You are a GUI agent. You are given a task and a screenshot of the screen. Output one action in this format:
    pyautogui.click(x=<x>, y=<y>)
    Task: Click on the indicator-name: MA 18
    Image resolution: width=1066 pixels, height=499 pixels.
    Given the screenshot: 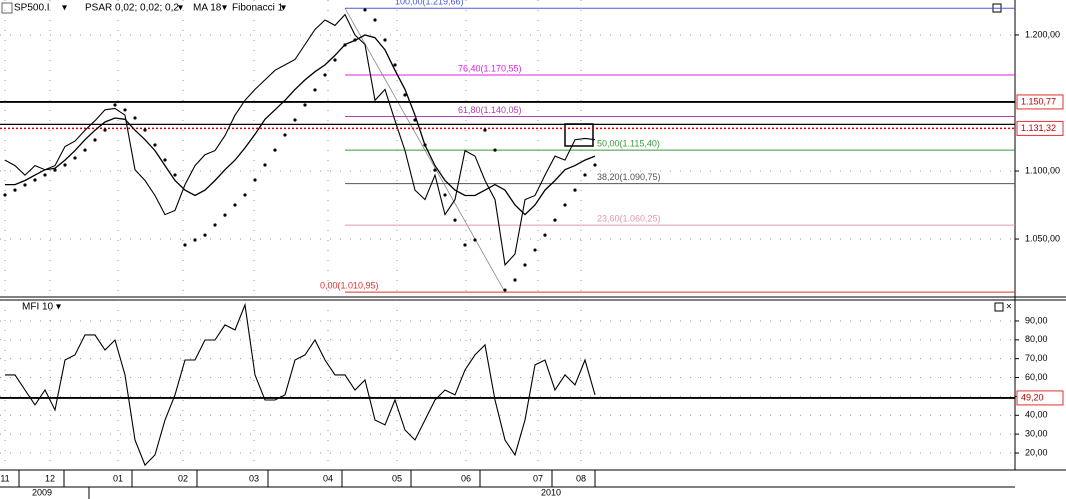 What is the action you would take?
    pyautogui.click(x=207, y=8)
    